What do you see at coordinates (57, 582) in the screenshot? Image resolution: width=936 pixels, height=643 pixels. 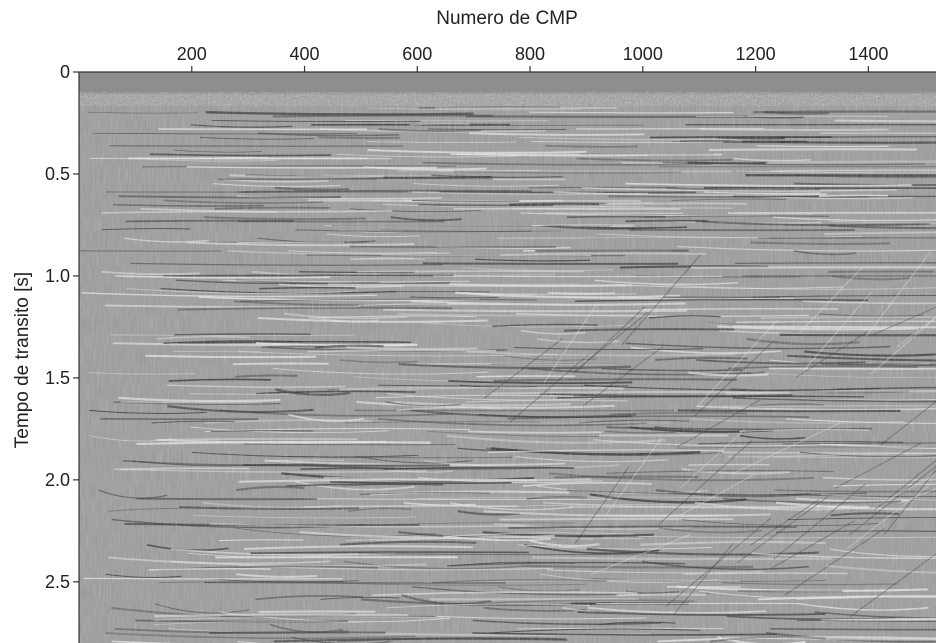 I see `y-tick-label: 2.5` at bounding box center [57, 582].